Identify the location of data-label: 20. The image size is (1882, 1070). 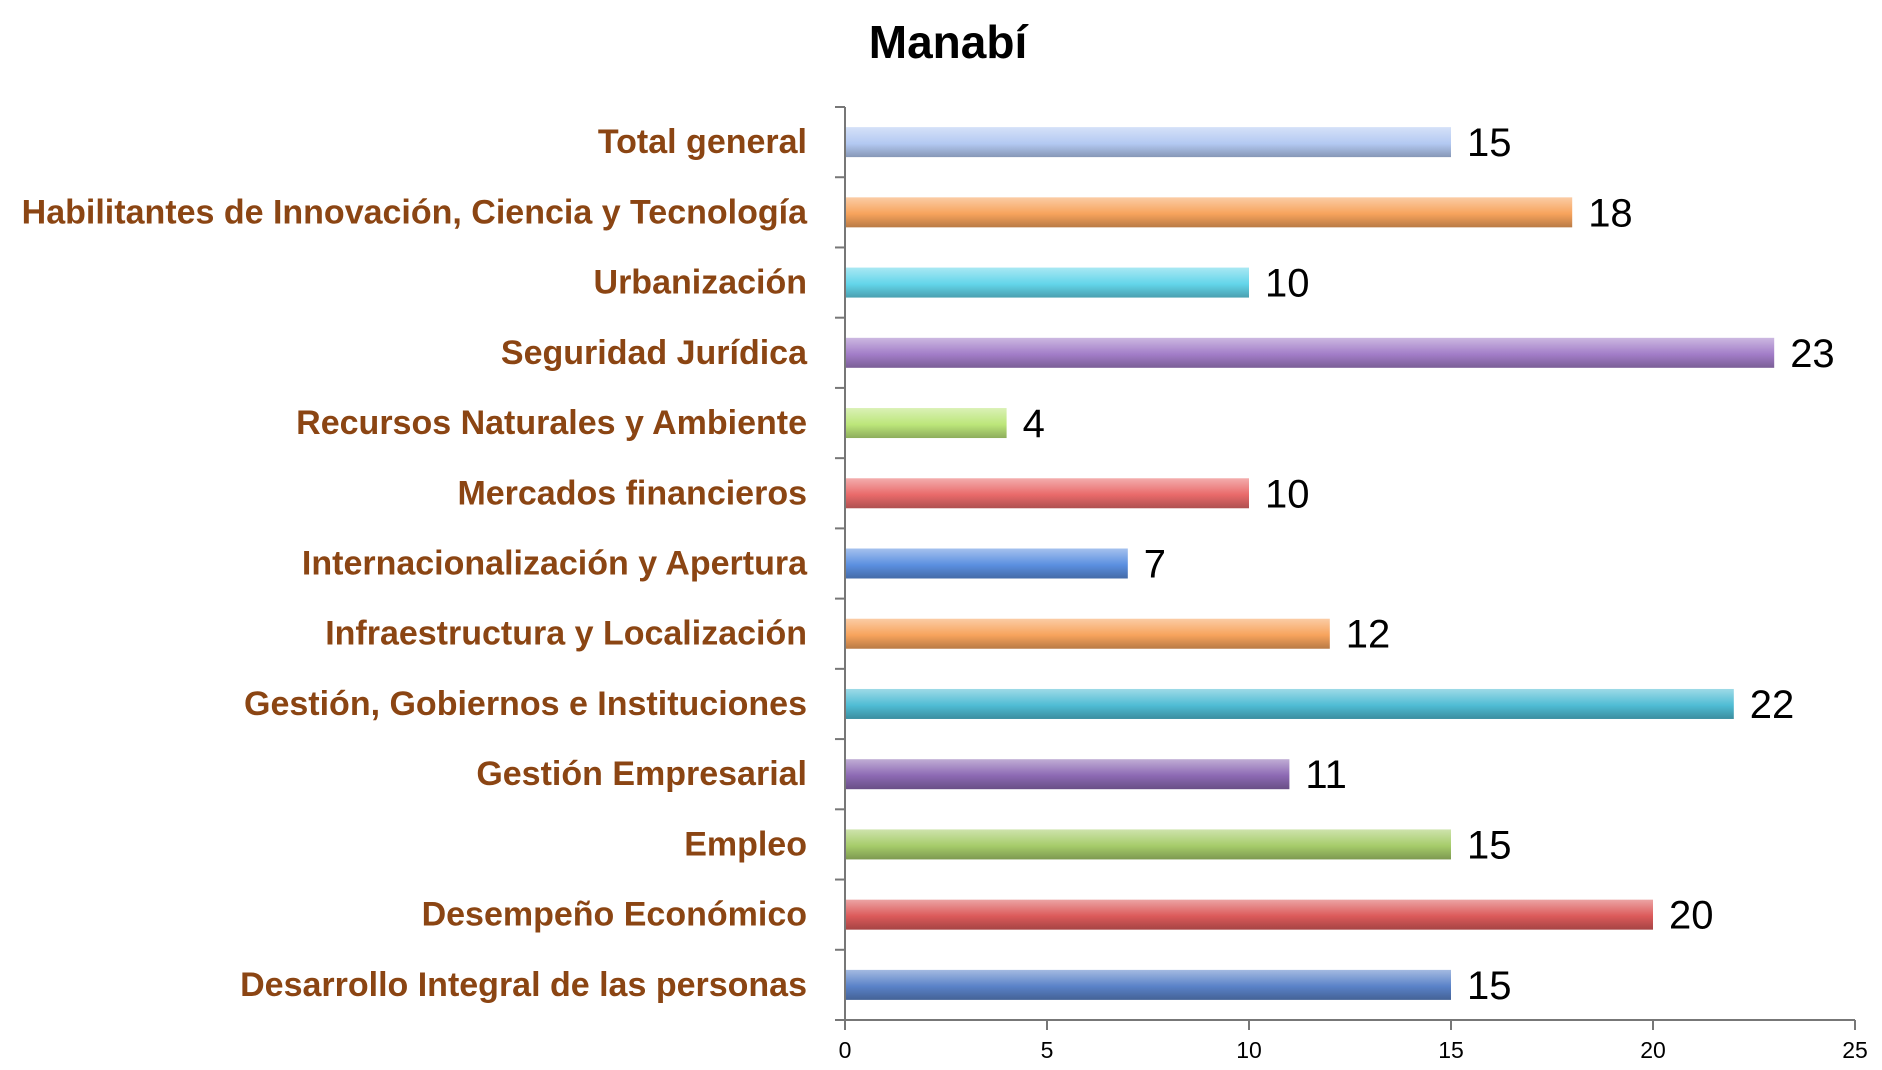
(1691, 916).